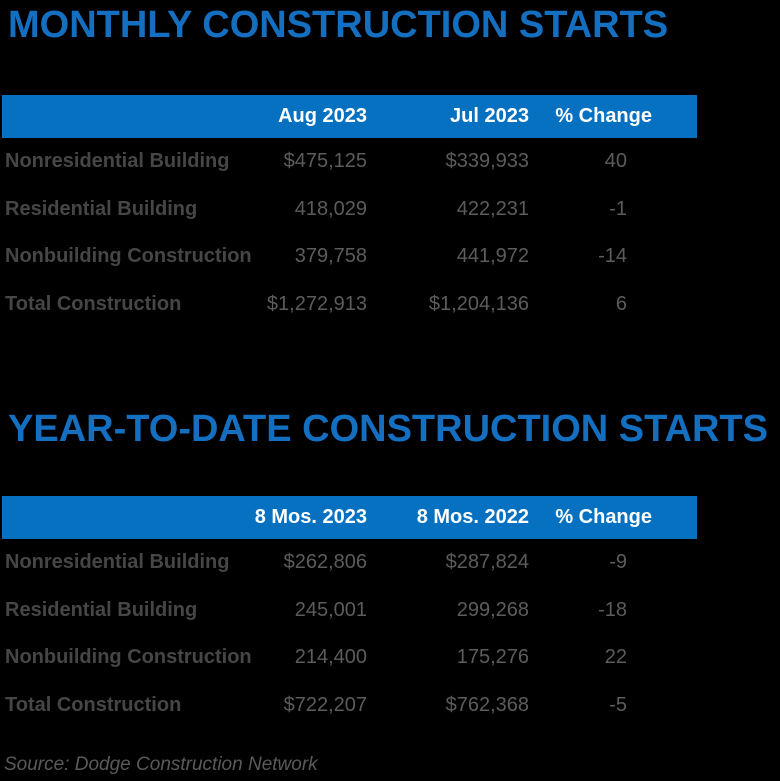  What do you see at coordinates (161, 764) in the screenshot?
I see `source-note: Source: Dodge Construction Network` at bounding box center [161, 764].